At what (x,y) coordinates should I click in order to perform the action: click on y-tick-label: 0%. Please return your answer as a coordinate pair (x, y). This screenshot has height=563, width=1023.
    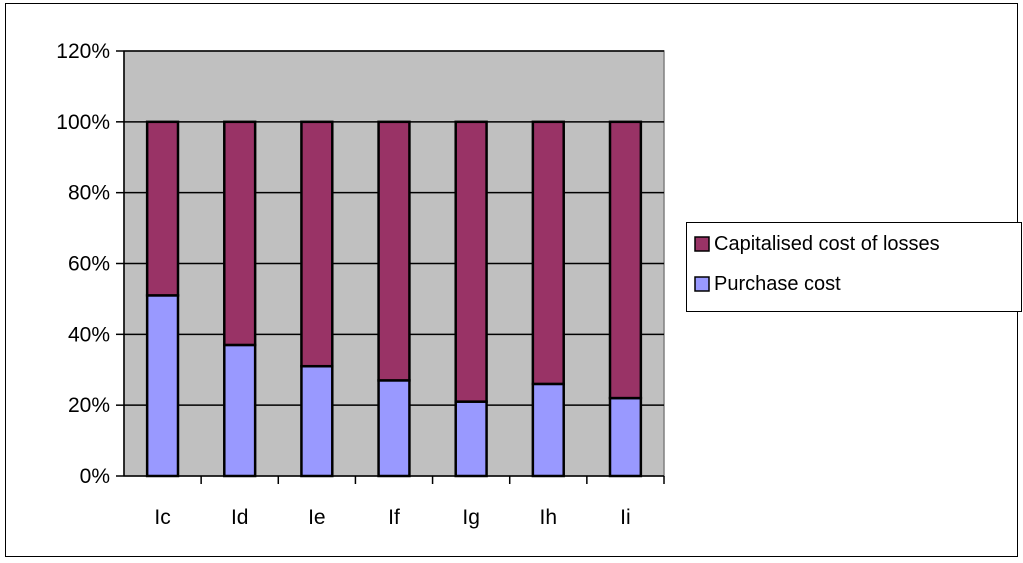
    Looking at the image, I should click on (95, 476).